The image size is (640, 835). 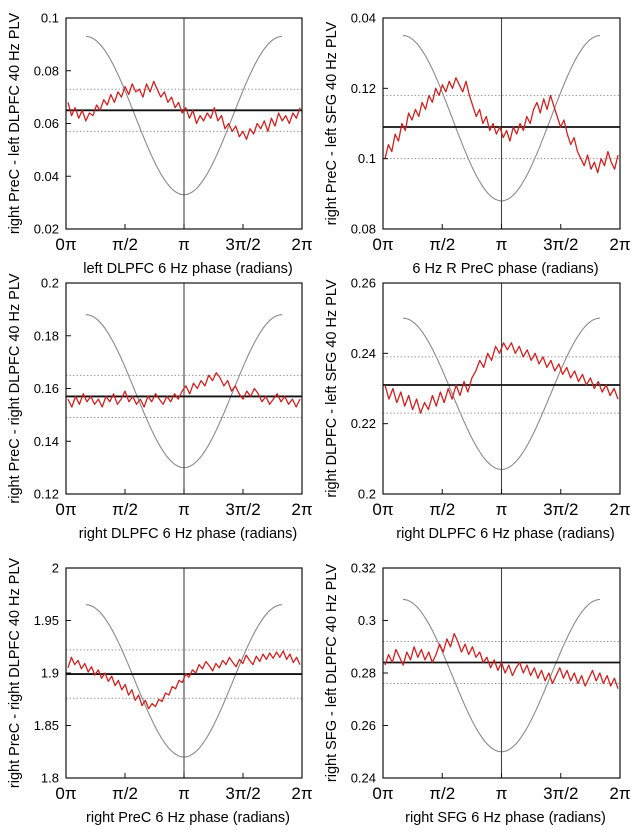 I want to click on y-tick-label: 0.3, so click(x=367, y=620).